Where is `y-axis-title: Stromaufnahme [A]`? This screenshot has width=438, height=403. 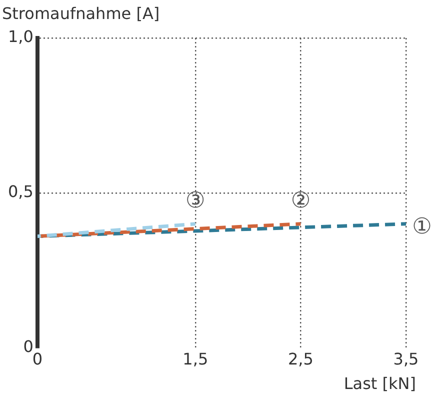
y-axis-title: Stromaufnahme [A] is located at coordinates (81, 13).